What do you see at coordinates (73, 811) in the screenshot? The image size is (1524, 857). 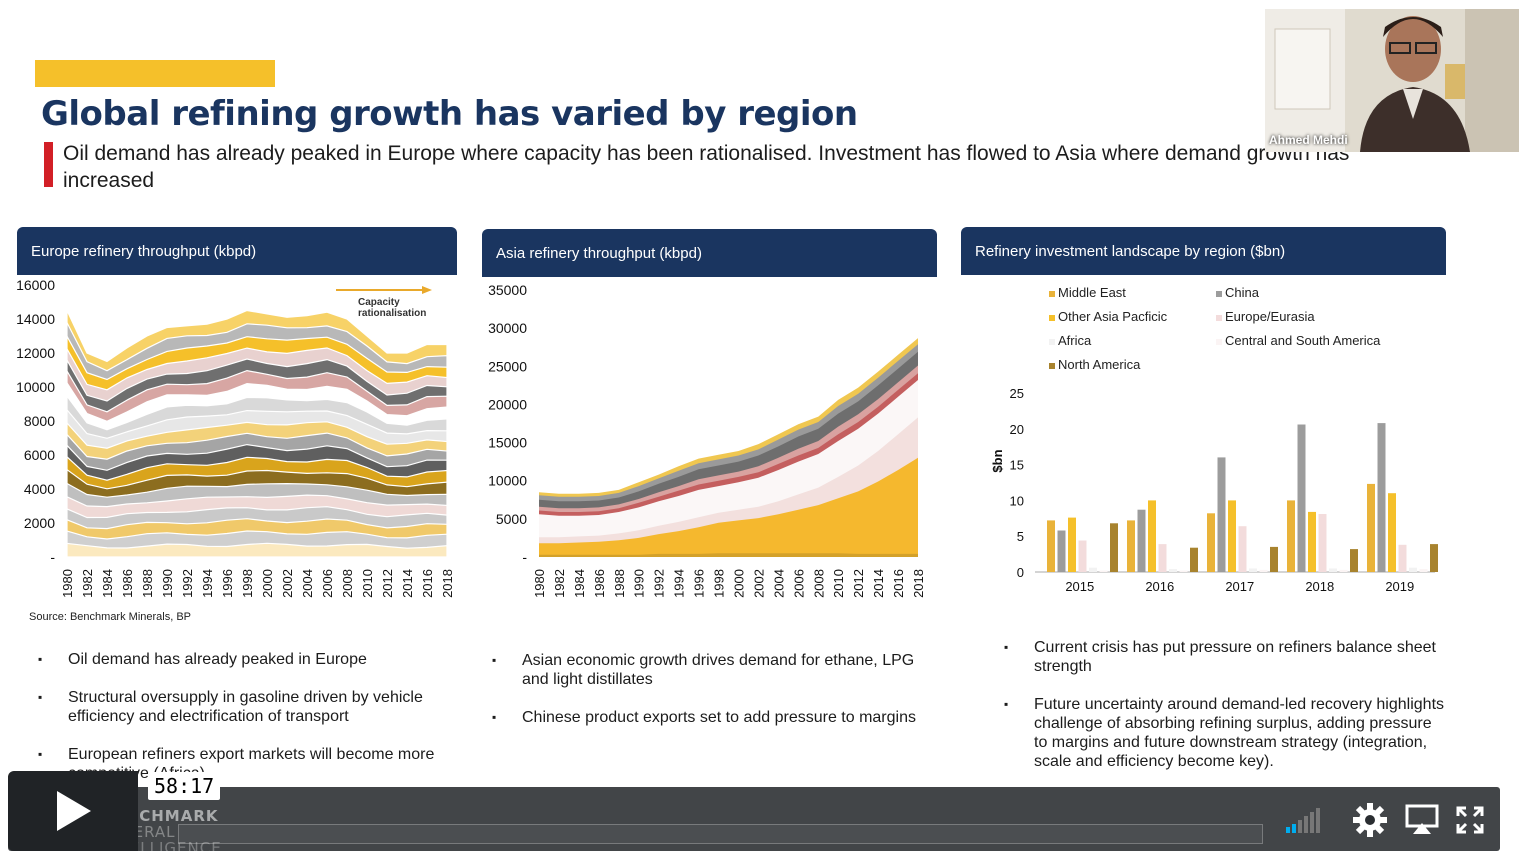 I see `play-button` at bounding box center [73, 811].